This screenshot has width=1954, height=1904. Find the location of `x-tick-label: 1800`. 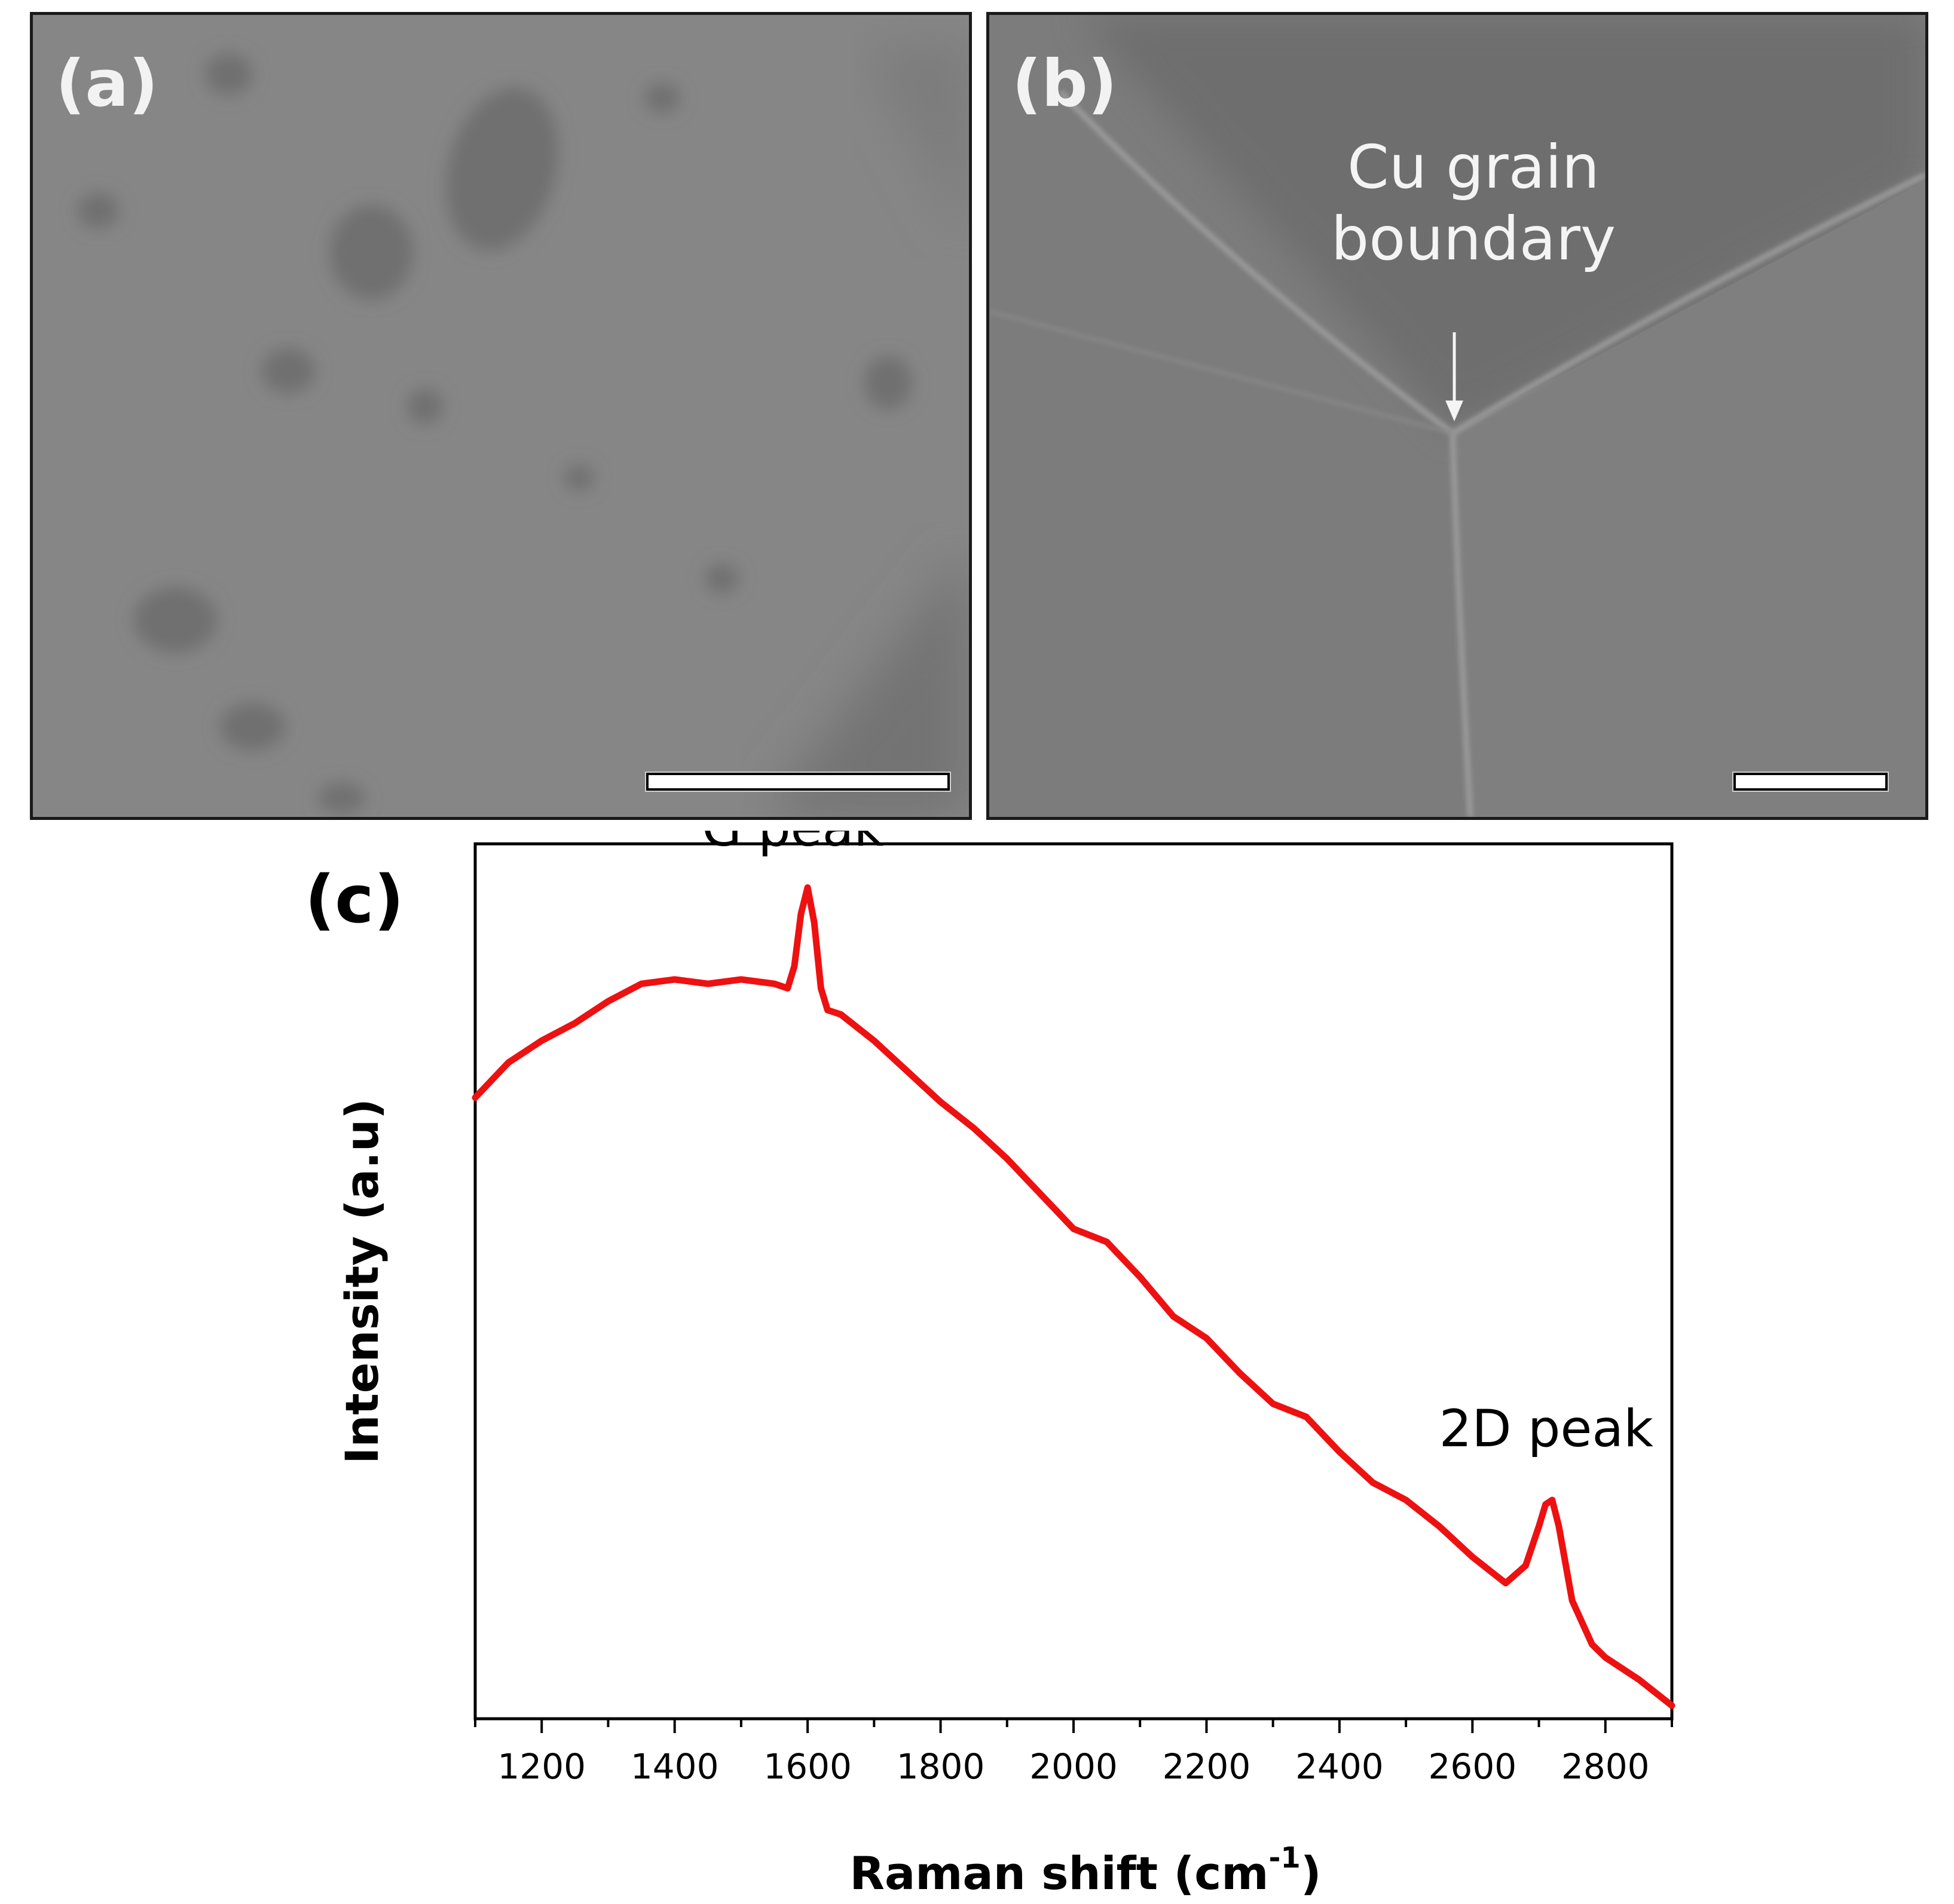

x-tick-label: 1800 is located at coordinates (941, 1767).